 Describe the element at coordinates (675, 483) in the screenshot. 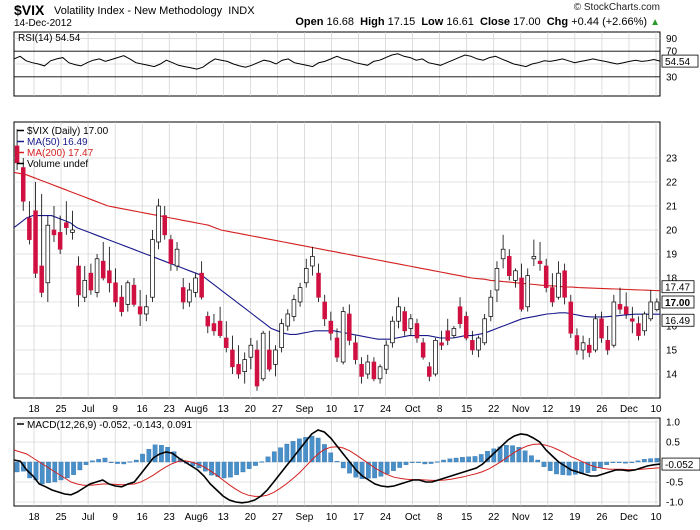

I see `macd-panel-y-tick-label: -0.5` at that location.